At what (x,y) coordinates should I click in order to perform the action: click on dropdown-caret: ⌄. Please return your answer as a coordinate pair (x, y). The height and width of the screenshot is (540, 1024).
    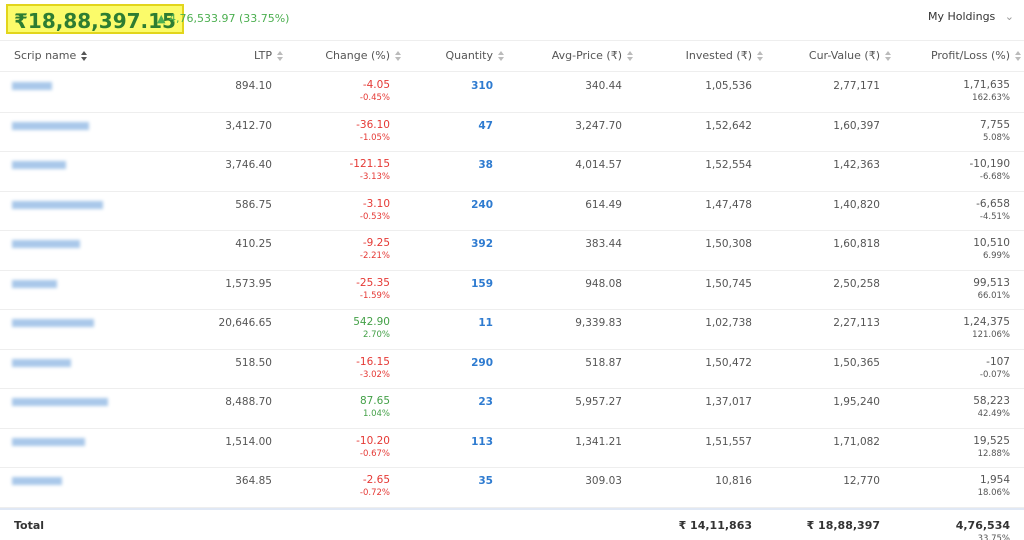
    Looking at the image, I should click on (1009, 16).